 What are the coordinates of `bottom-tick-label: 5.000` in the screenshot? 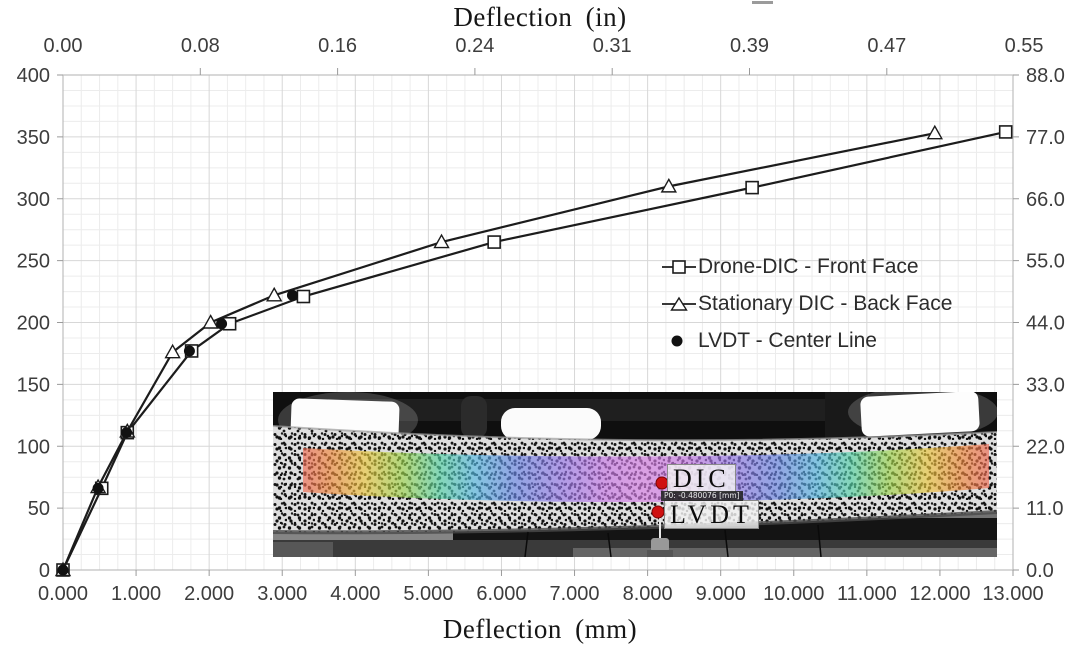 It's located at (428, 594).